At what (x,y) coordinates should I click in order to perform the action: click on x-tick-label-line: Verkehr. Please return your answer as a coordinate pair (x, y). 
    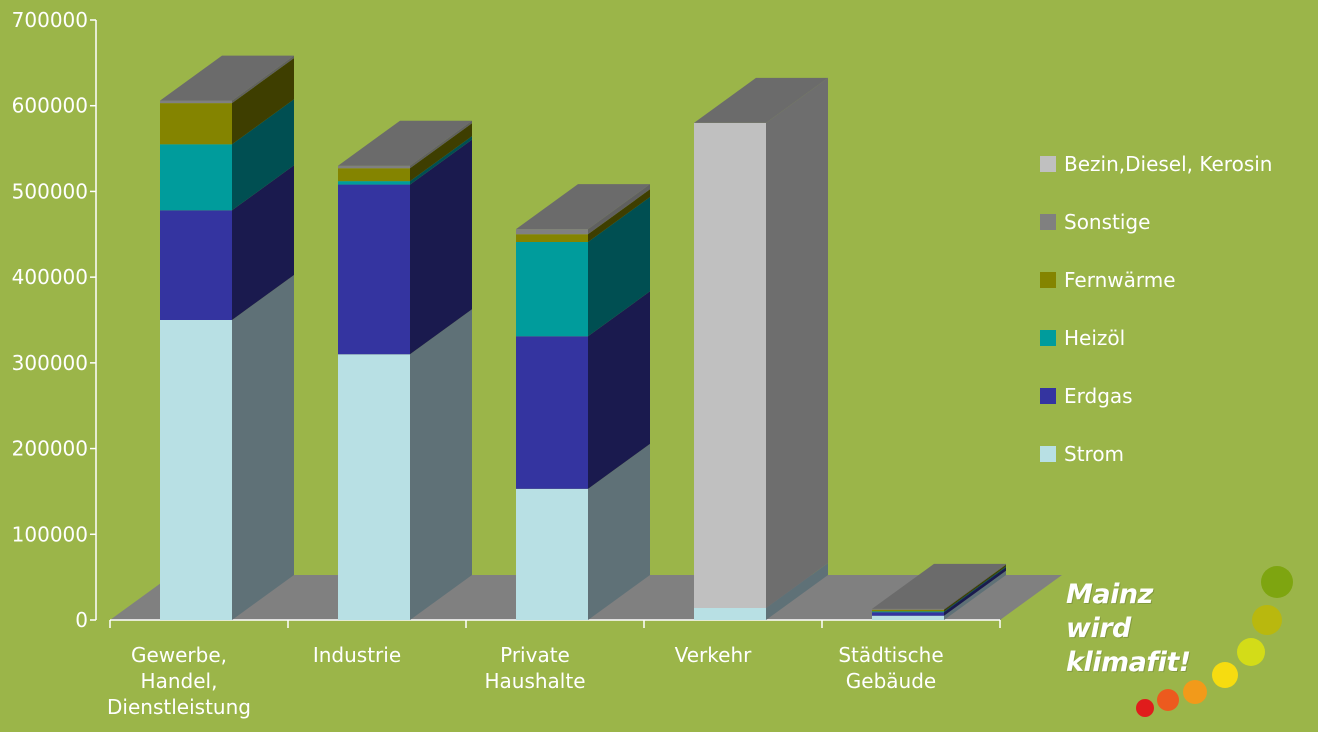
    Looking at the image, I should click on (714, 655).